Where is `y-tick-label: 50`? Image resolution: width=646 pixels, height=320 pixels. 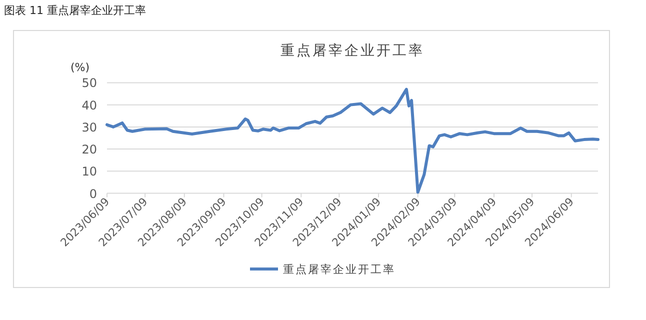 y-tick-label: 50 is located at coordinates (89, 83).